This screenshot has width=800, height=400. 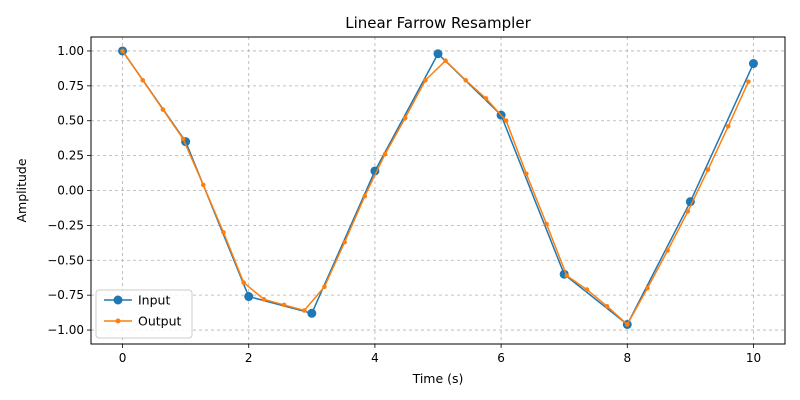 I want to click on legend-input-marker, so click(x=118, y=300).